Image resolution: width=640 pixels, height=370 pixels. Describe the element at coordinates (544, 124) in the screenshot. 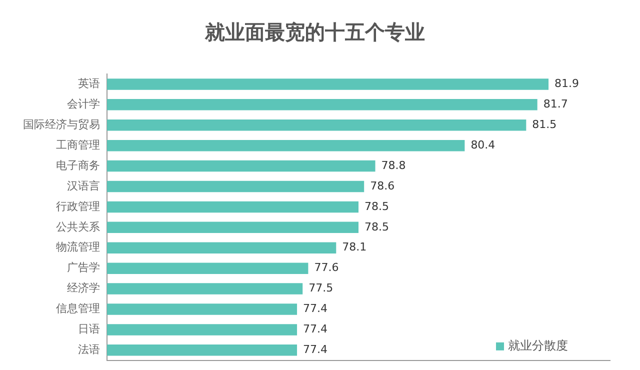

I see `data-label: 81.5` at that location.